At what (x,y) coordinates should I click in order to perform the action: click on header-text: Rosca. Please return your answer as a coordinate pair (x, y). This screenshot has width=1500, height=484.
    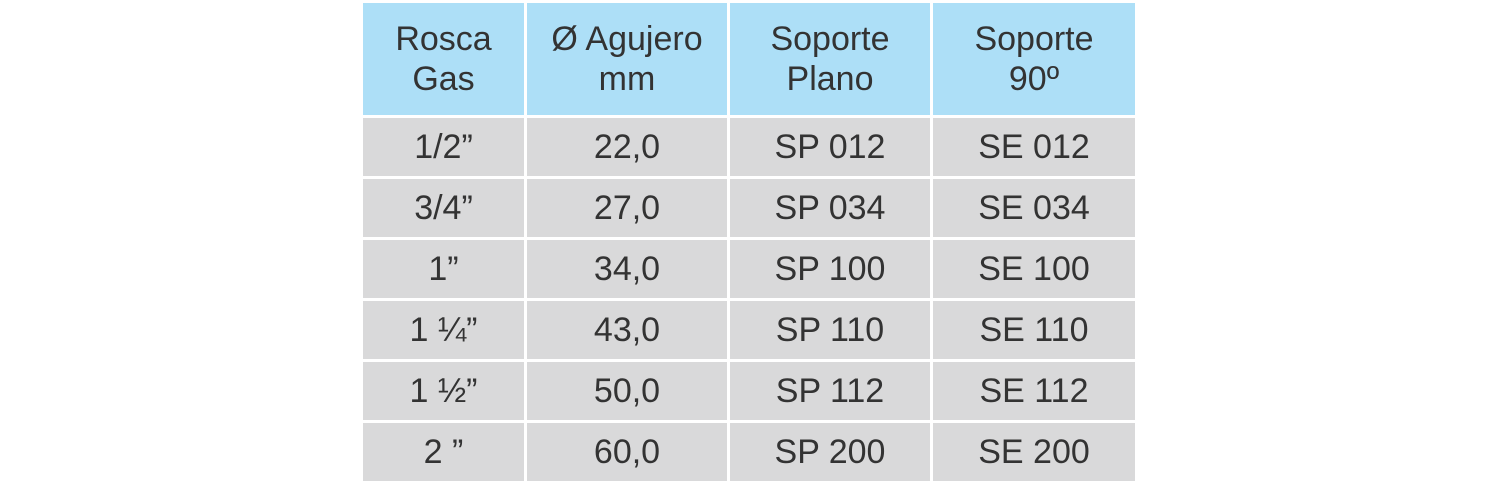
    Looking at the image, I should click on (443, 39).